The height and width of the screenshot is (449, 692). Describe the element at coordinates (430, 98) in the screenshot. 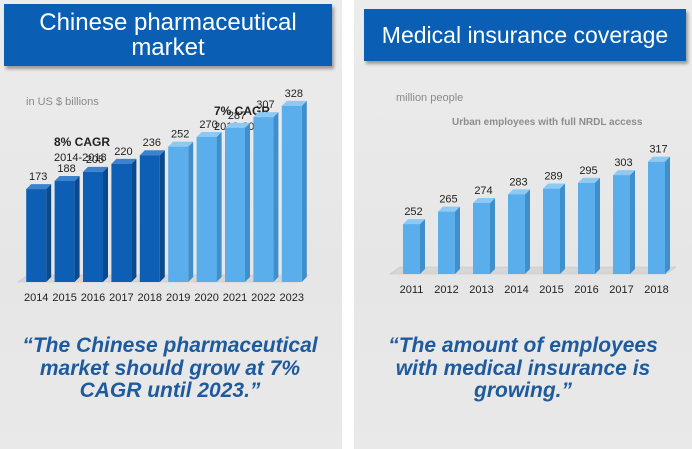

I see `coverage-unit-label: million people` at that location.